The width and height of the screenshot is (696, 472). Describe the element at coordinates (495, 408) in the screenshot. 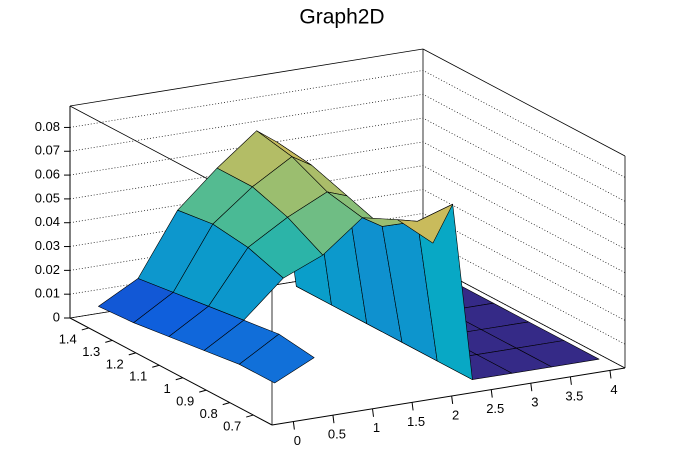

I see `x-tick-label: 2.5` at that location.